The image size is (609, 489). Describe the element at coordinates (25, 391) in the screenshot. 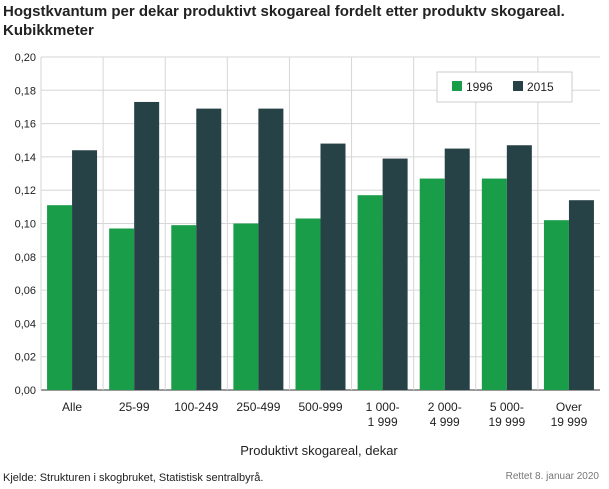

I see `y-tick-label: 0,00` at that location.